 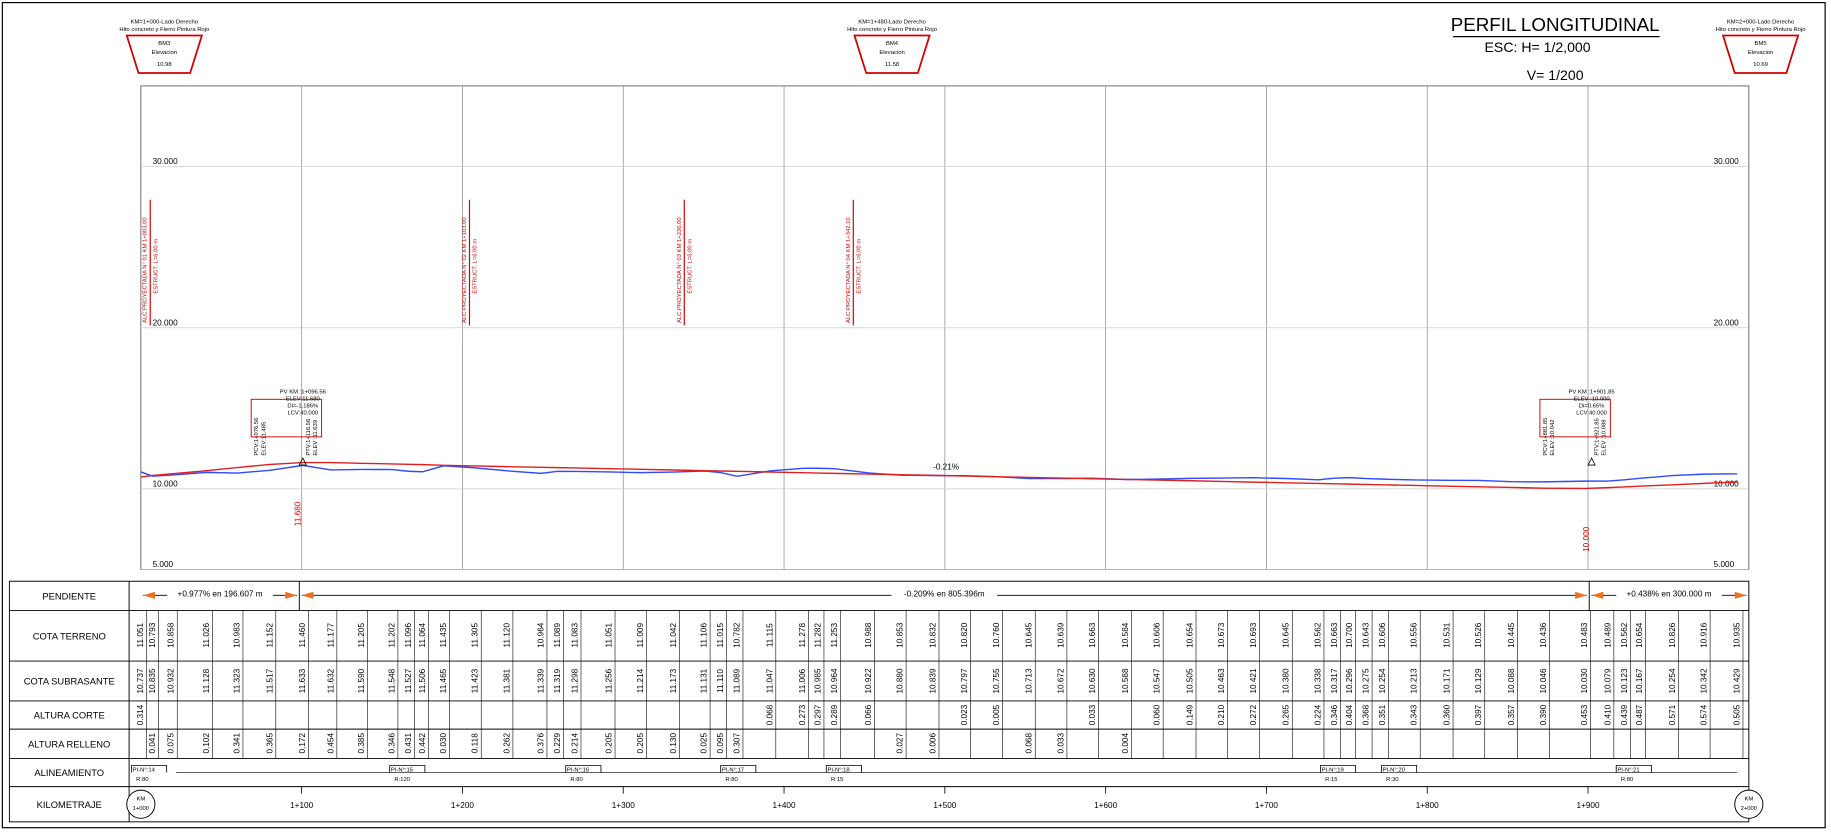 What do you see at coordinates (1727, 484) in the screenshot?
I see `y-tick-label: 10.000` at bounding box center [1727, 484].